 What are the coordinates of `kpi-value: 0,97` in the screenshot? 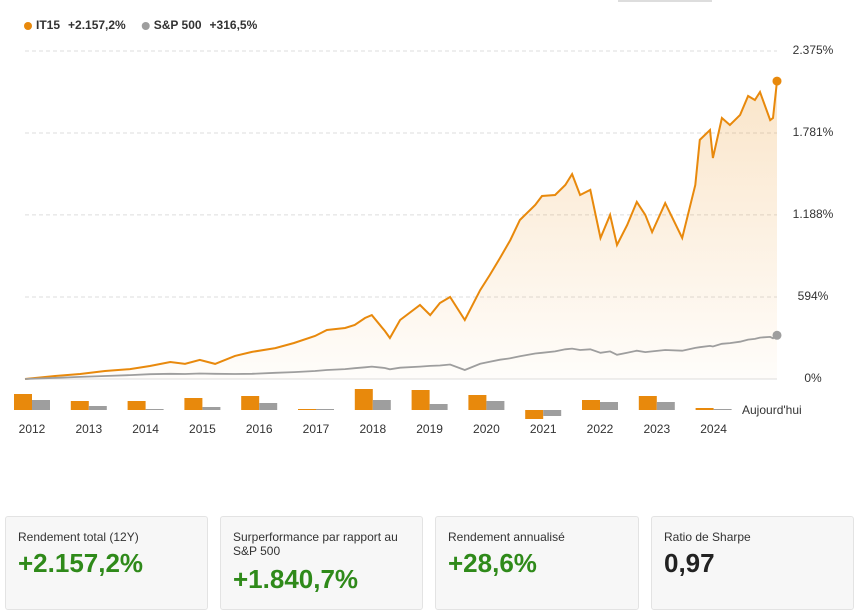 It's located at (689, 563).